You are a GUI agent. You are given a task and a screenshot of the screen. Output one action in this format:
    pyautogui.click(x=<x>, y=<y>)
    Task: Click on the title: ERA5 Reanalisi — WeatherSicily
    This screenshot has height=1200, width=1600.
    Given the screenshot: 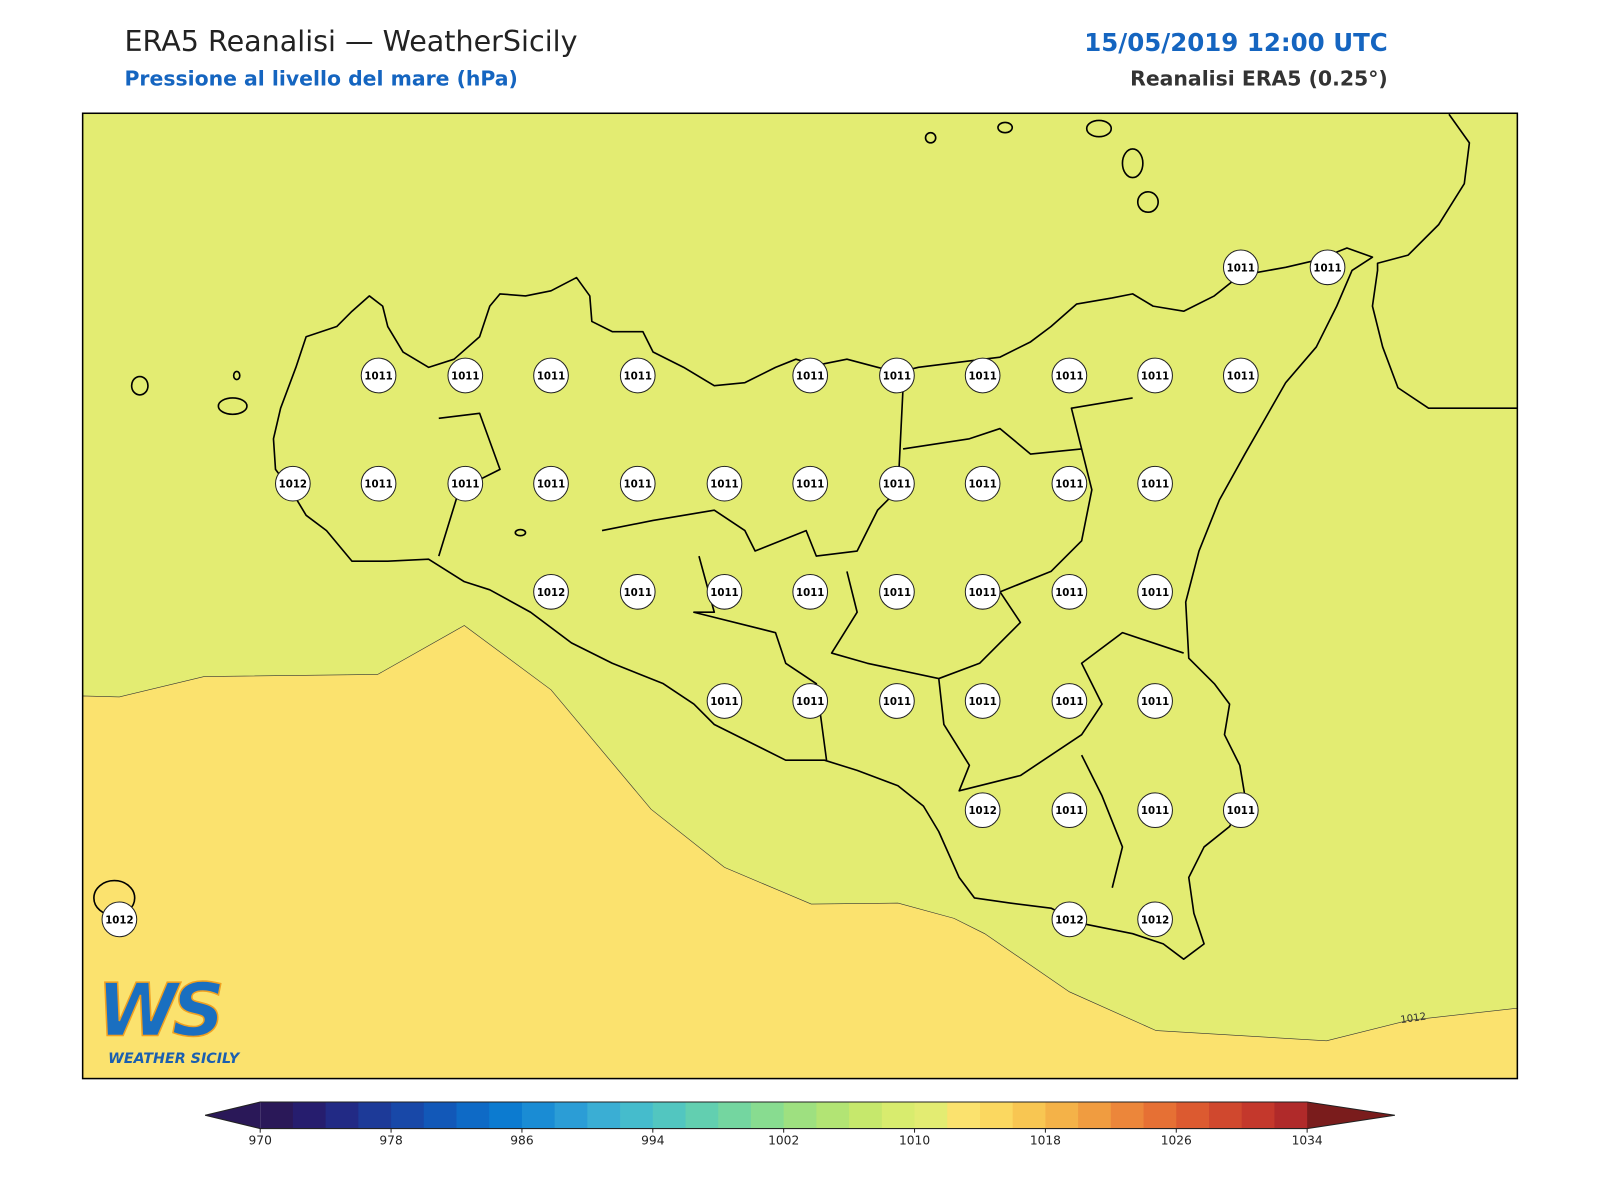 What is the action you would take?
    pyautogui.click(x=350, y=41)
    